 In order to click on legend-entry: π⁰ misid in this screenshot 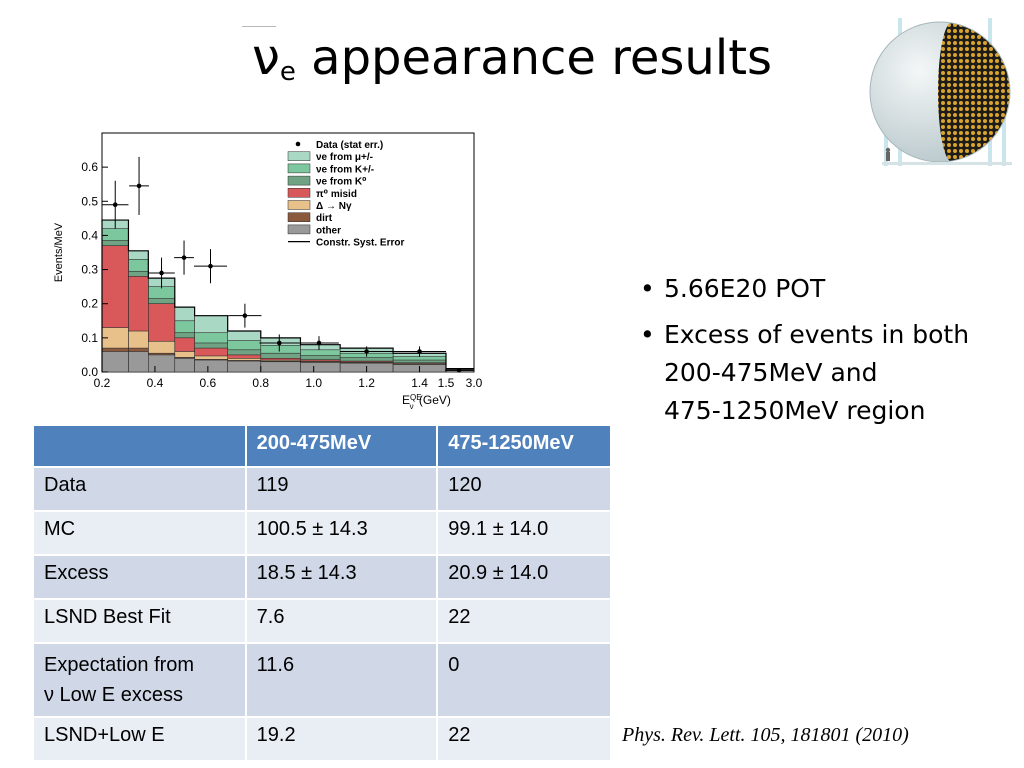, I will do `click(322, 194)`.